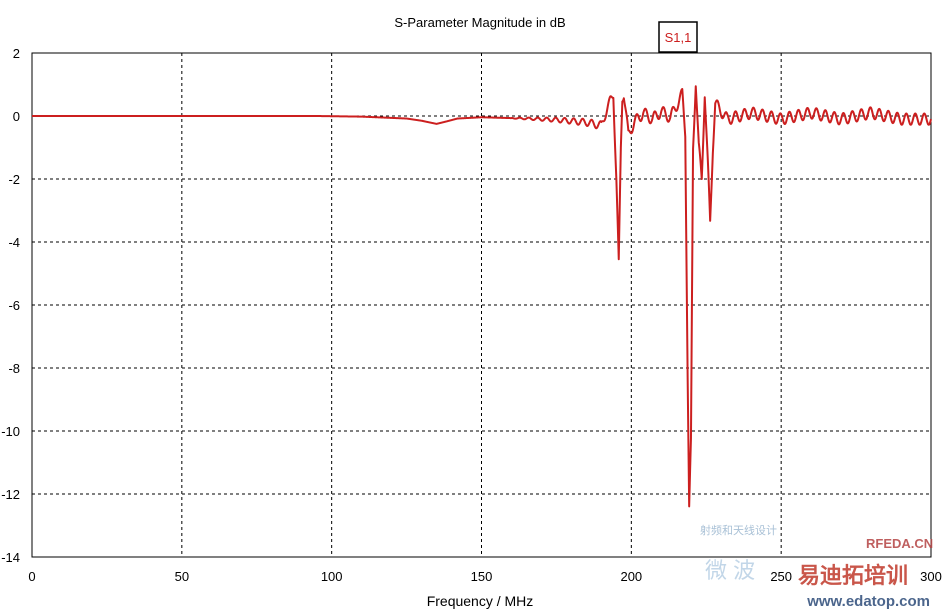  I want to click on y-tick-label: -12, so click(10, 494).